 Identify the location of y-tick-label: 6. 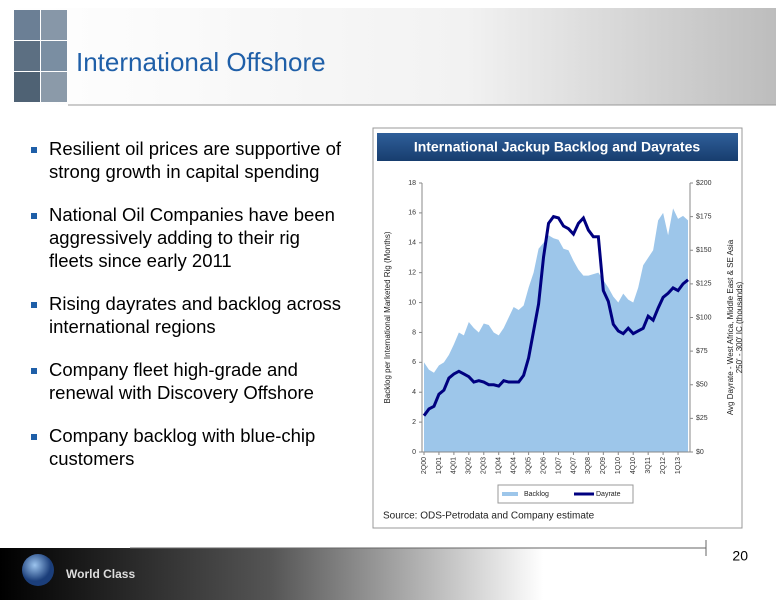
(414, 362).